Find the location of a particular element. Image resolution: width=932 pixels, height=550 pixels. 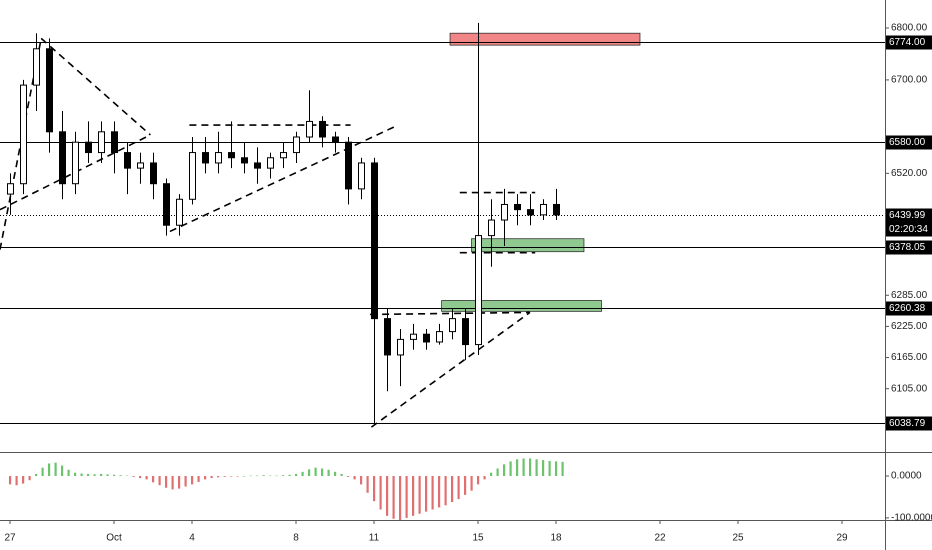

price-label: 6378.05 is located at coordinates (907, 247).